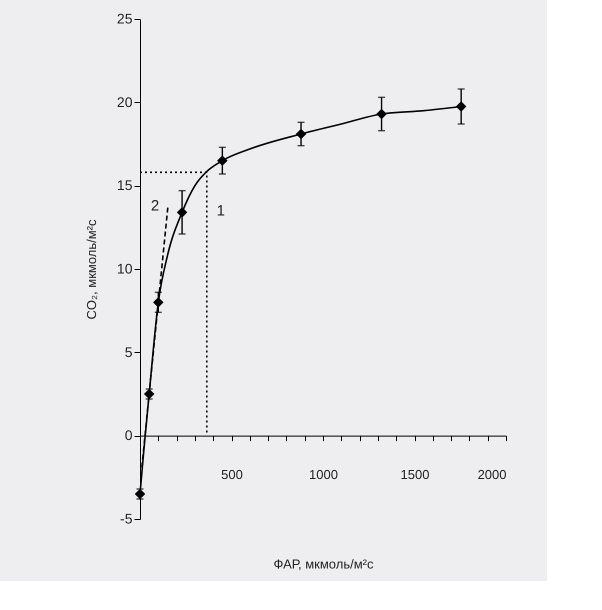  What do you see at coordinates (415, 474) in the screenshot?
I see `x-tick-label: 1500` at bounding box center [415, 474].